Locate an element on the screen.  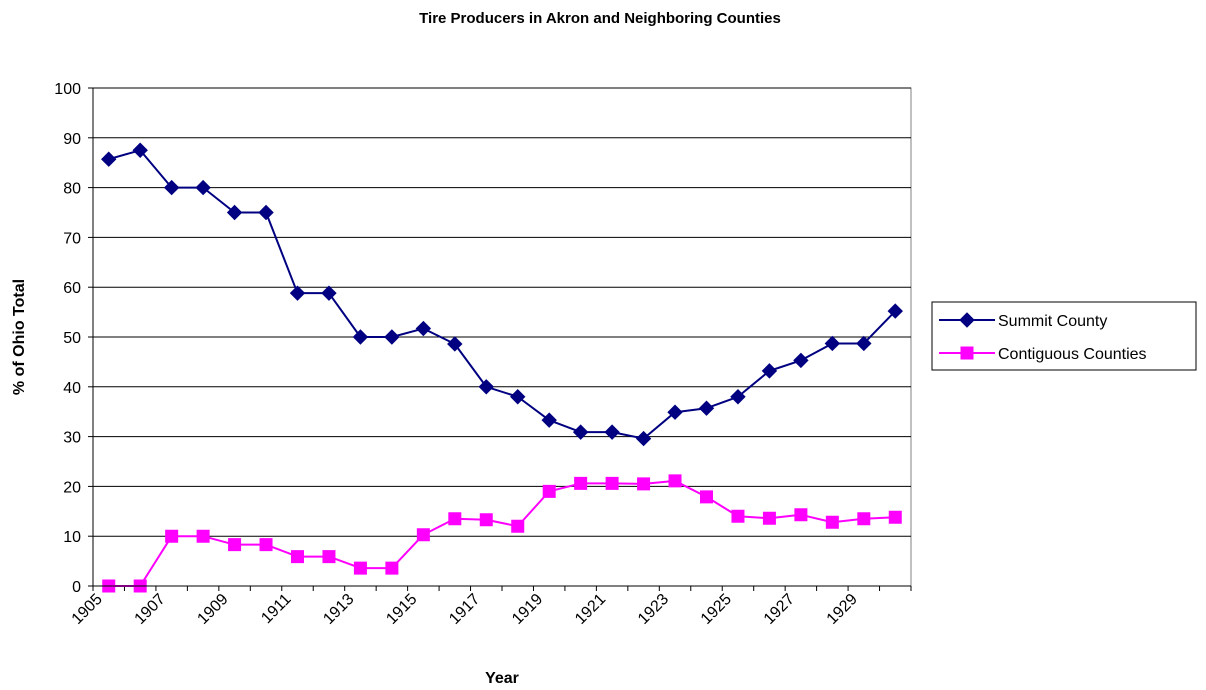
legend-marker-summit-county is located at coordinates (967, 320).